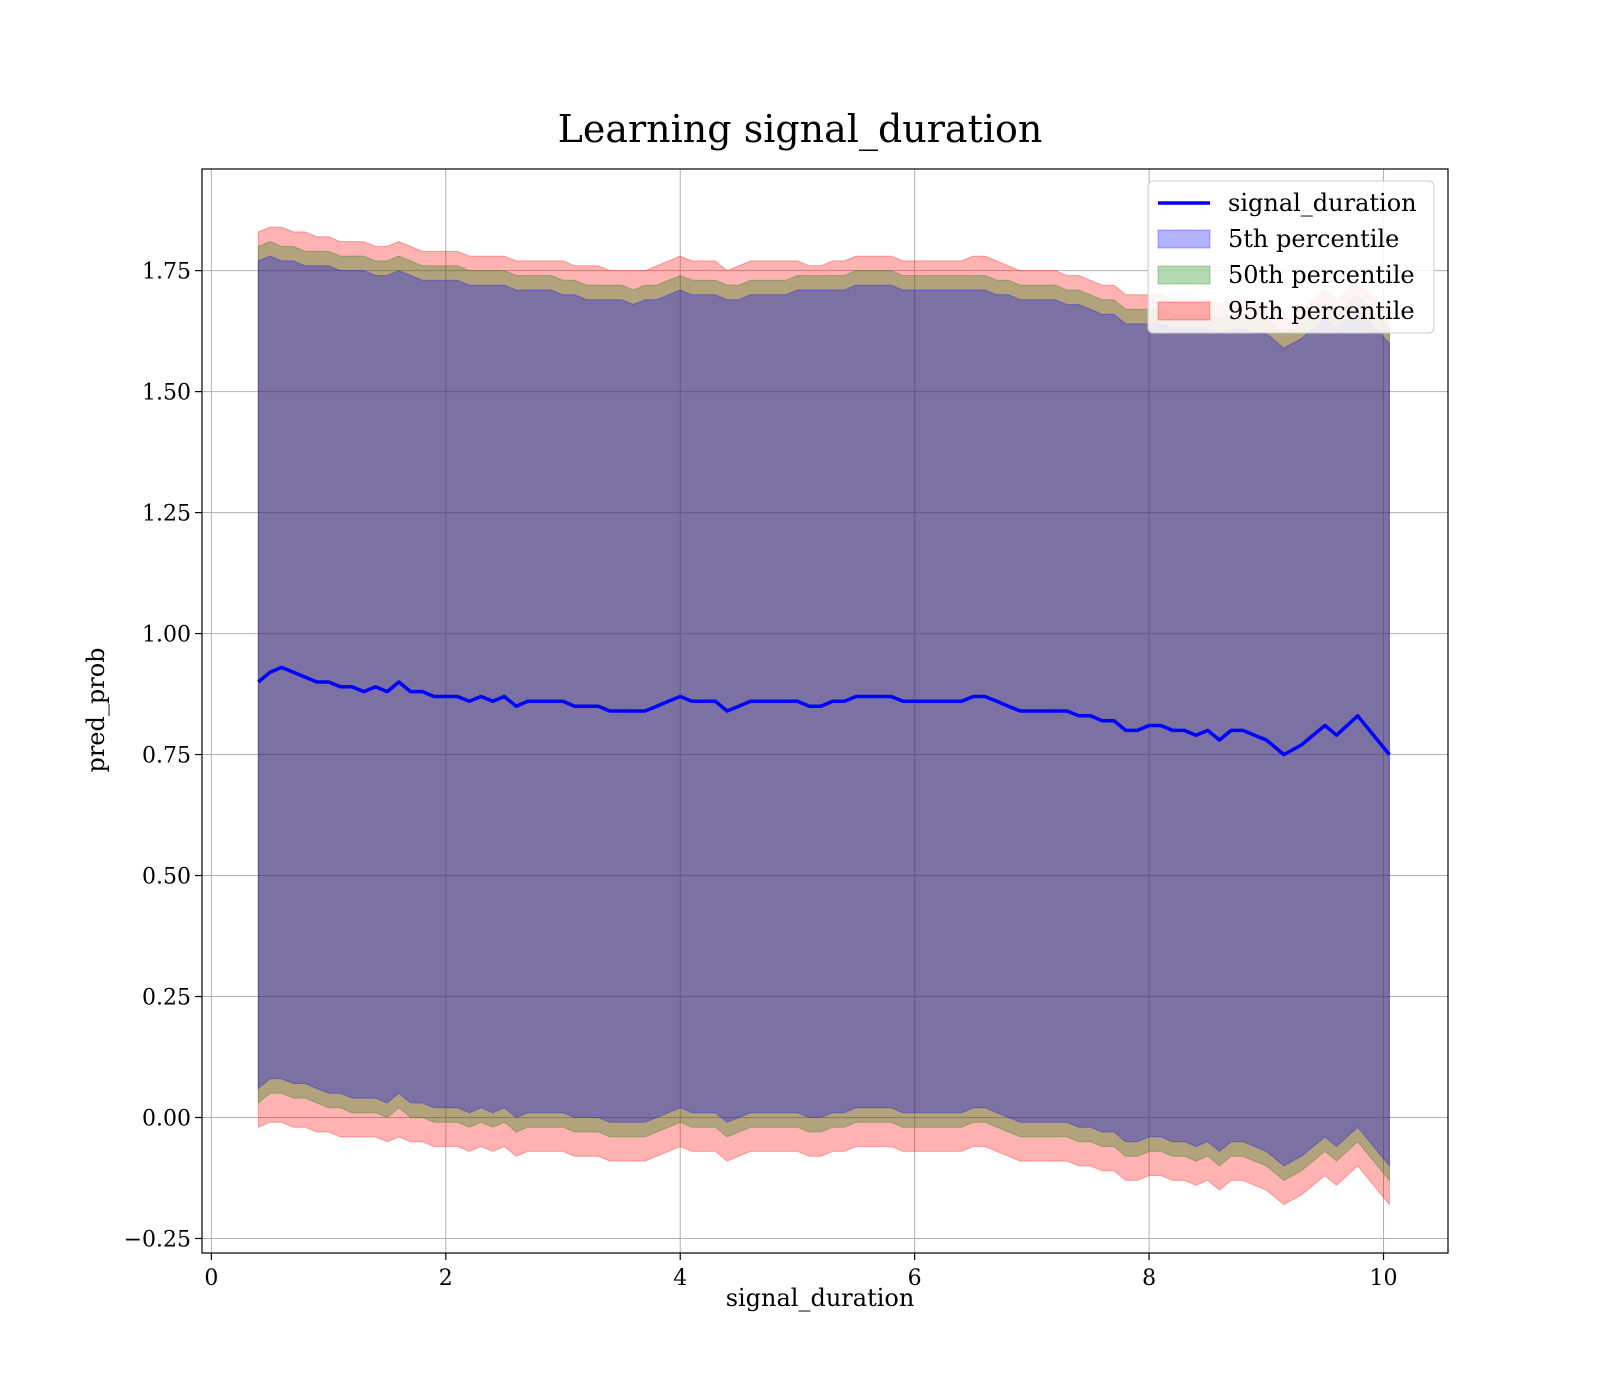 The width and height of the screenshot is (1600, 1400). Describe the element at coordinates (166, 877) in the screenshot. I see `y-tick-label: 0.50` at that location.